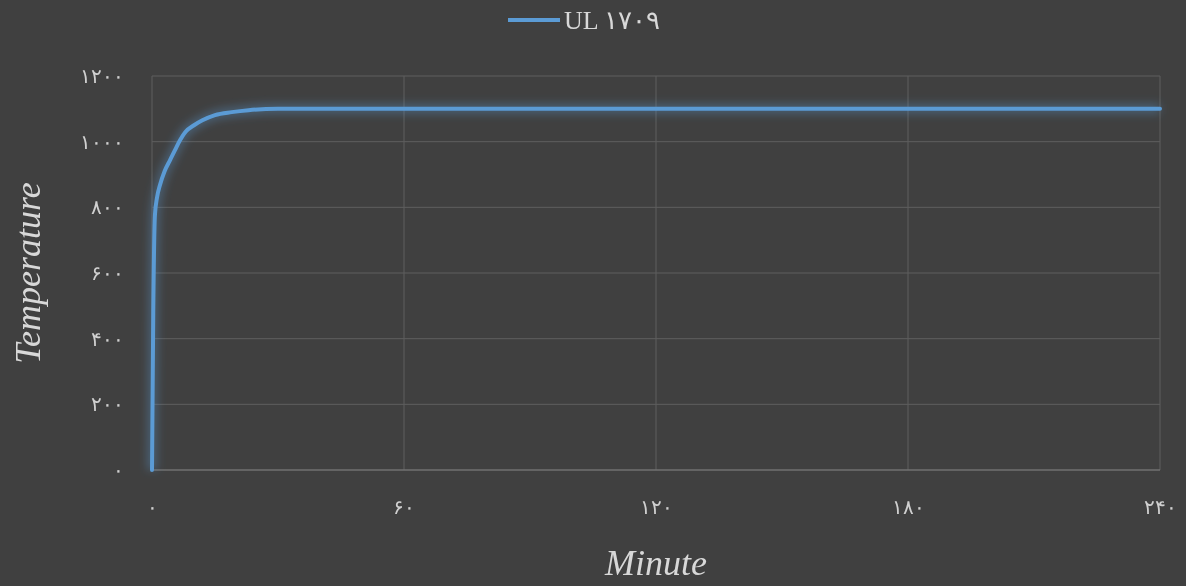 This screenshot has width=1186, height=586. Describe the element at coordinates (655, 563) in the screenshot. I see `x-axis-title: Minute` at that location.